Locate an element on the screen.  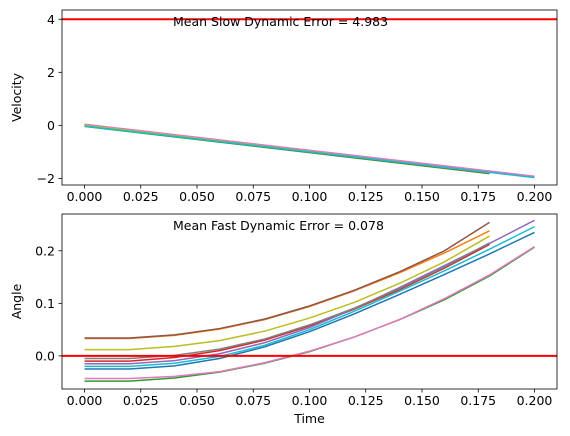
chart-1-ytick-label-2: 0.2 is located at coordinates (45, 250).